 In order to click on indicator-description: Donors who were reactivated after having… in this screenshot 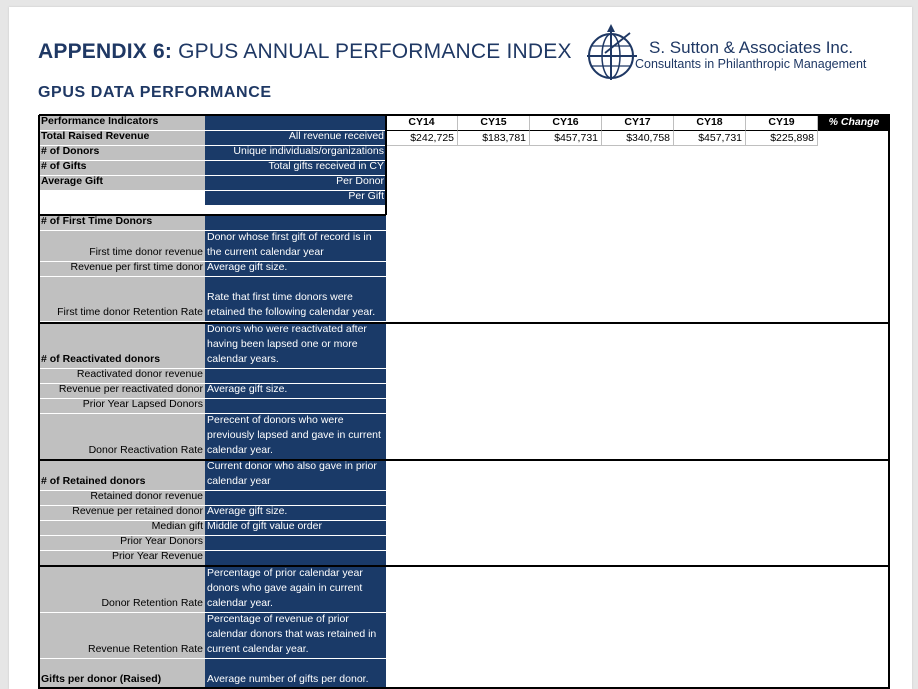, I will do `click(295, 346)`.